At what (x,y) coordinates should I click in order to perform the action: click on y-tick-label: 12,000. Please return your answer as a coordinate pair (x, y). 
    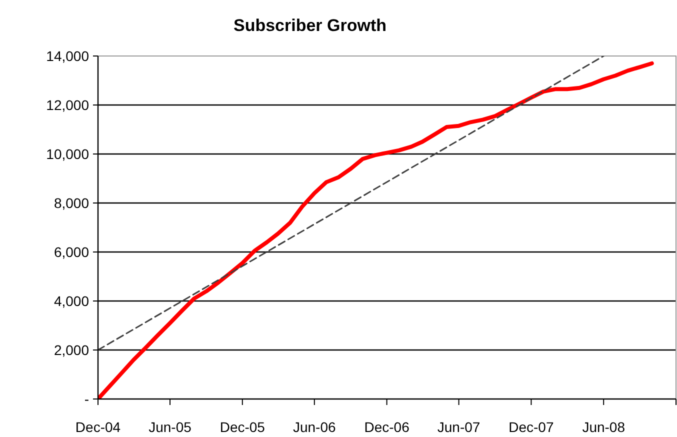
    Looking at the image, I should click on (68, 105).